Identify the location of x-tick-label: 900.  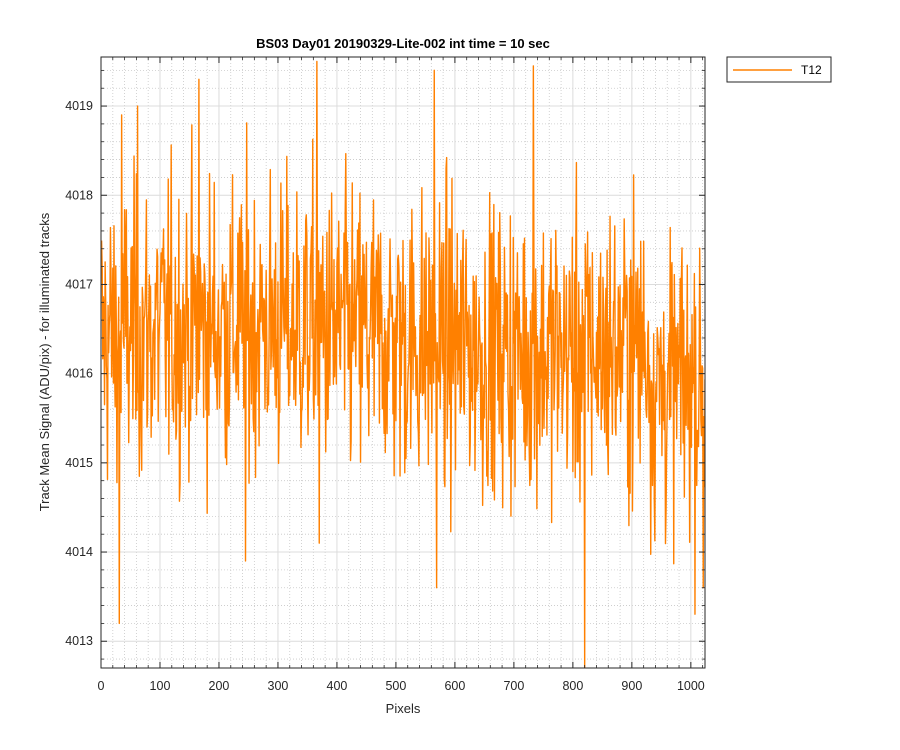
(631, 686).